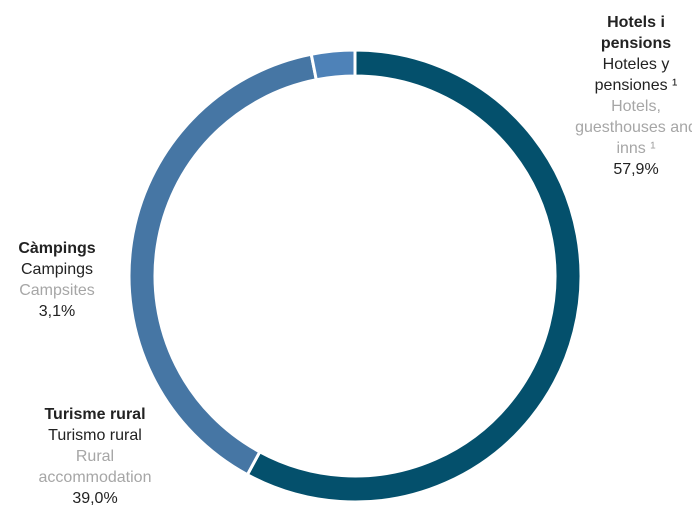 The height and width of the screenshot is (526, 692). What do you see at coordinates (57, 311) in the screenshot?
I see `label-campings-value: 3,1%` at bounding box center [57, 311].